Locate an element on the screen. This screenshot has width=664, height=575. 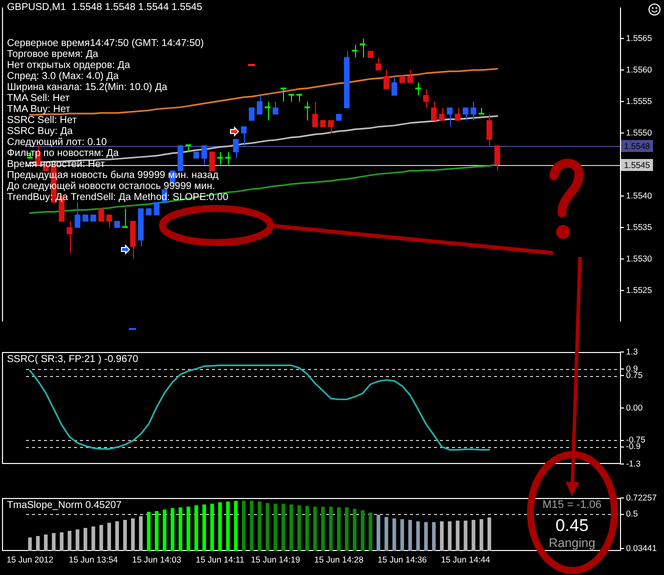
x-tick-label: 15 Jun 14:03 is located at coordinates (157, 559).